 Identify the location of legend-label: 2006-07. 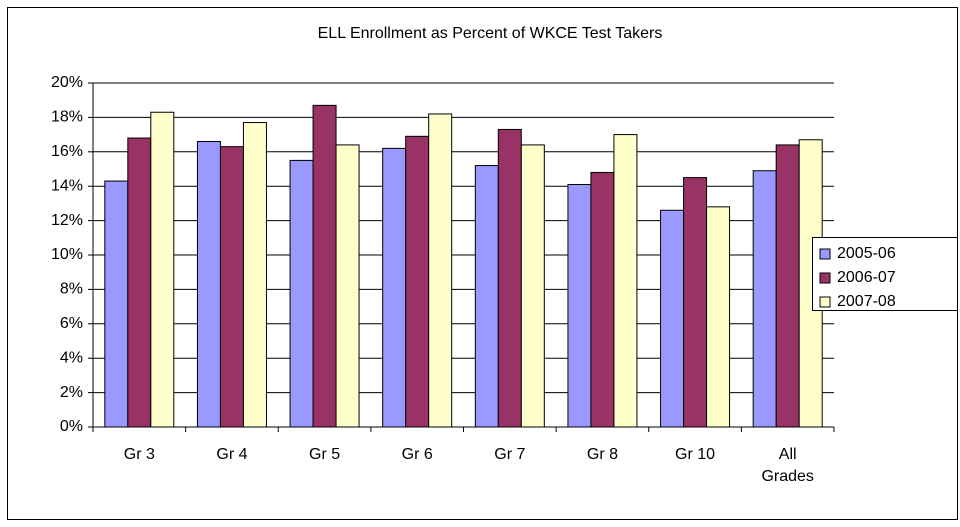
(866, 277).